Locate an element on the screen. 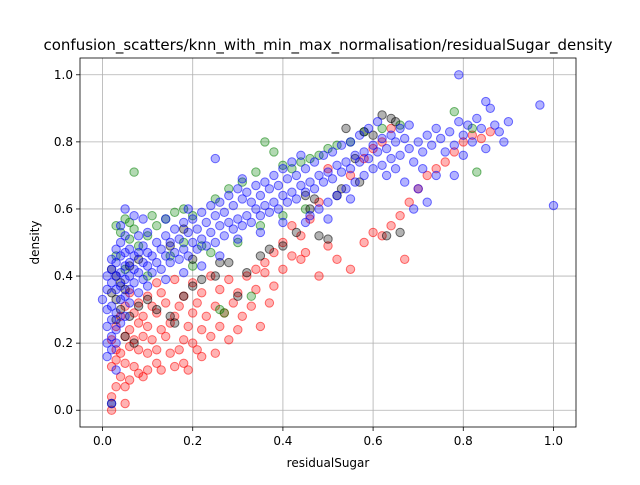  x-tick-label: 0.8 is located at coordinates (463, 441).